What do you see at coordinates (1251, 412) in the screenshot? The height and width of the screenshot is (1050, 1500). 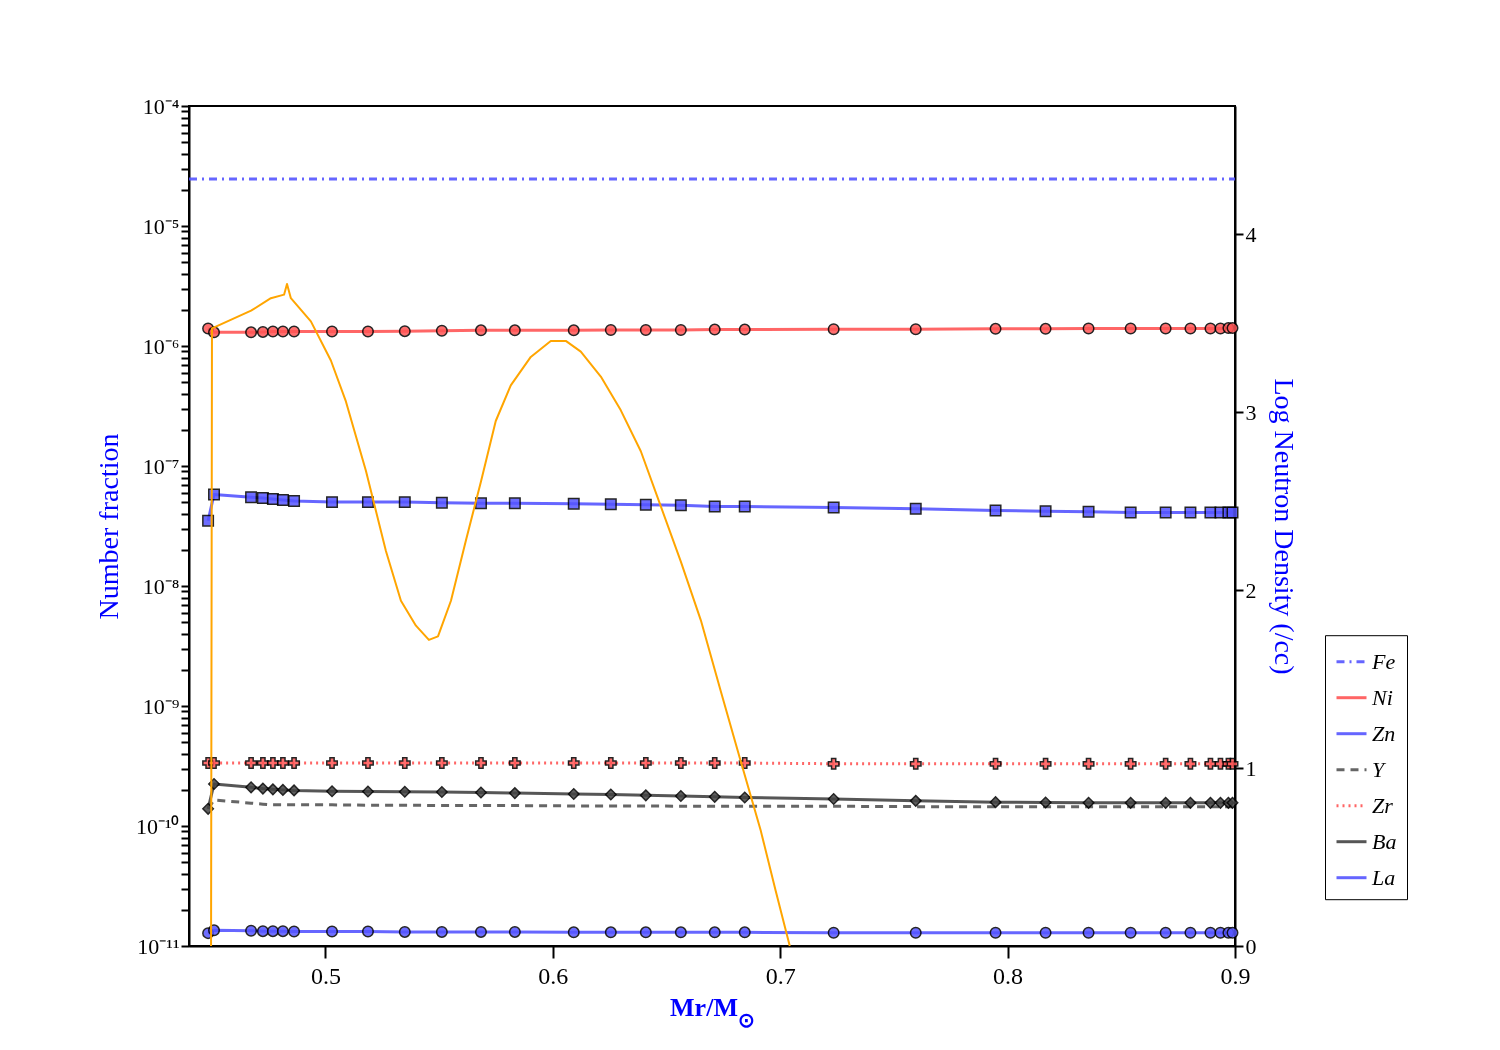 I see `y2-tick-label: 3` at bounding box center [1251, 412].